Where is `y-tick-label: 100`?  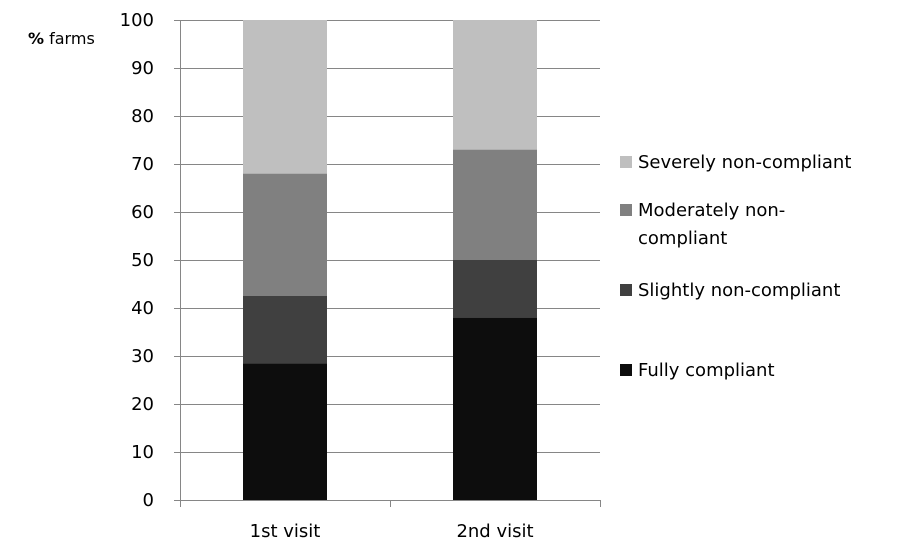 y-tick-label: 100 is located at coordinates (137, 20).